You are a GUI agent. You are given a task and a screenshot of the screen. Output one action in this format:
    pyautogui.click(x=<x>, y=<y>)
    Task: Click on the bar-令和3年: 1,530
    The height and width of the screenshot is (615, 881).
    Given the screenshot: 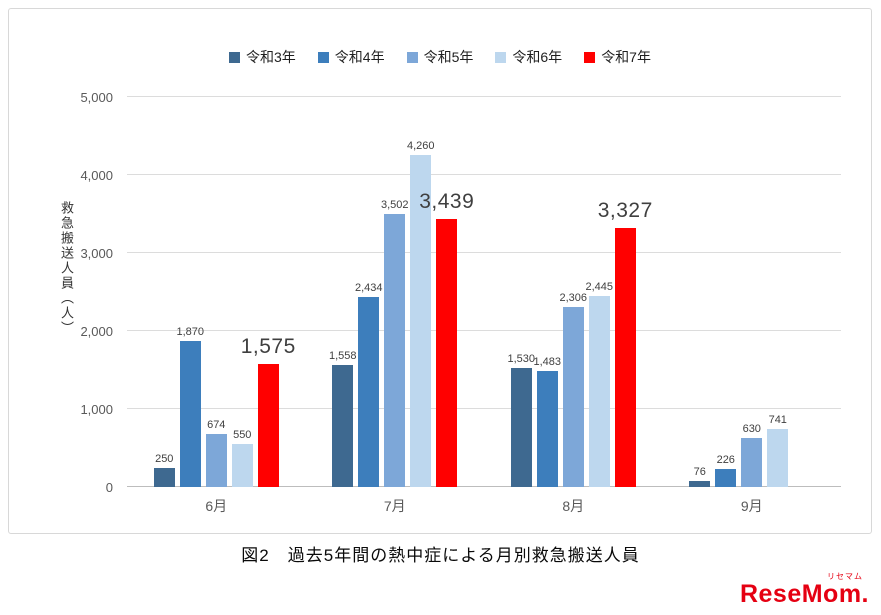 What is the action you would take?
    pyautogui.click(x=521, y=420)
    